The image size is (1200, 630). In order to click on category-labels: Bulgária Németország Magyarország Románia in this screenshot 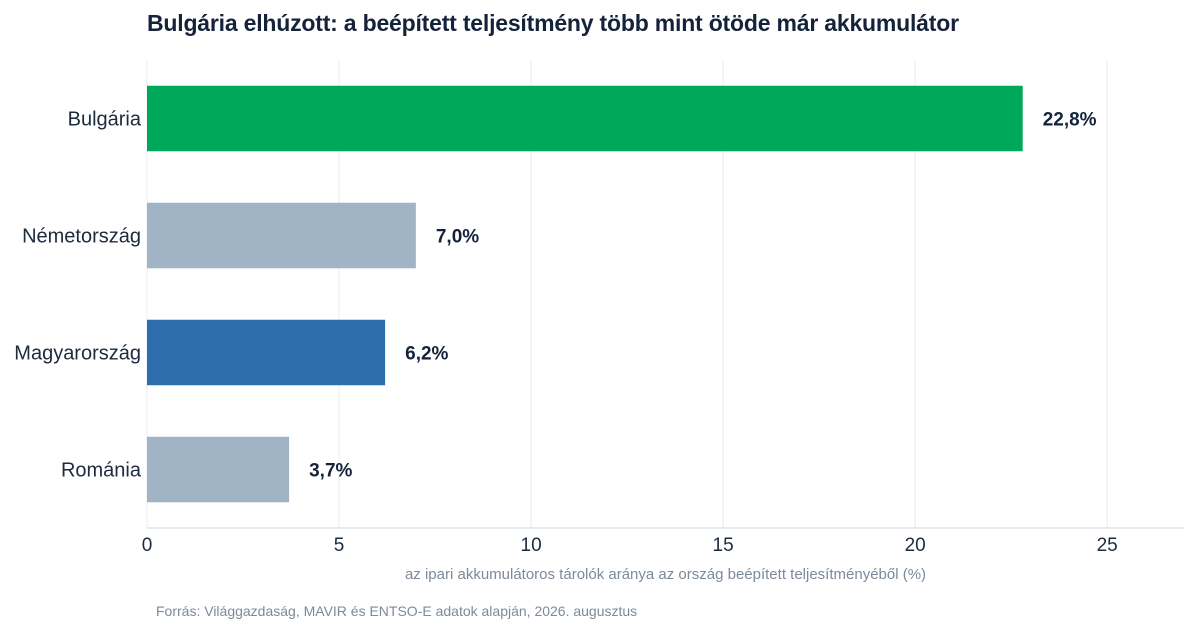, I will do `click(78, 295)`.